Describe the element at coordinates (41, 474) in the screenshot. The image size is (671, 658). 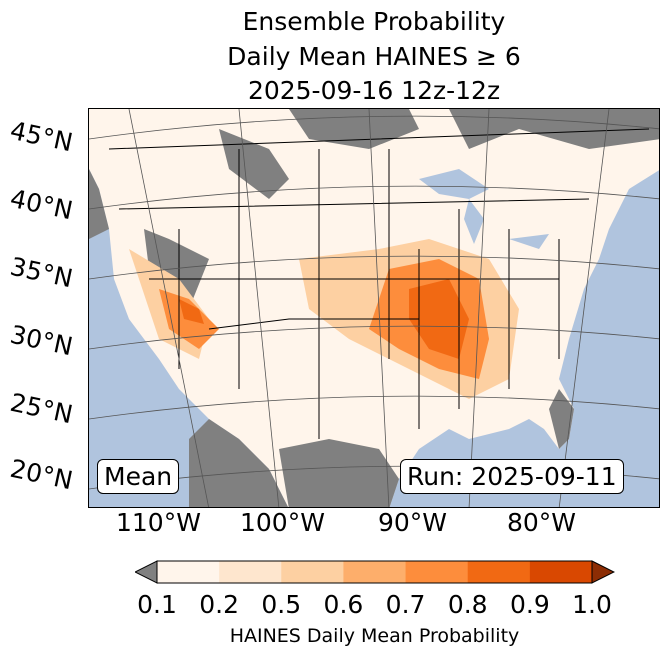
I see `lat-label-20: 20°N` at that location.